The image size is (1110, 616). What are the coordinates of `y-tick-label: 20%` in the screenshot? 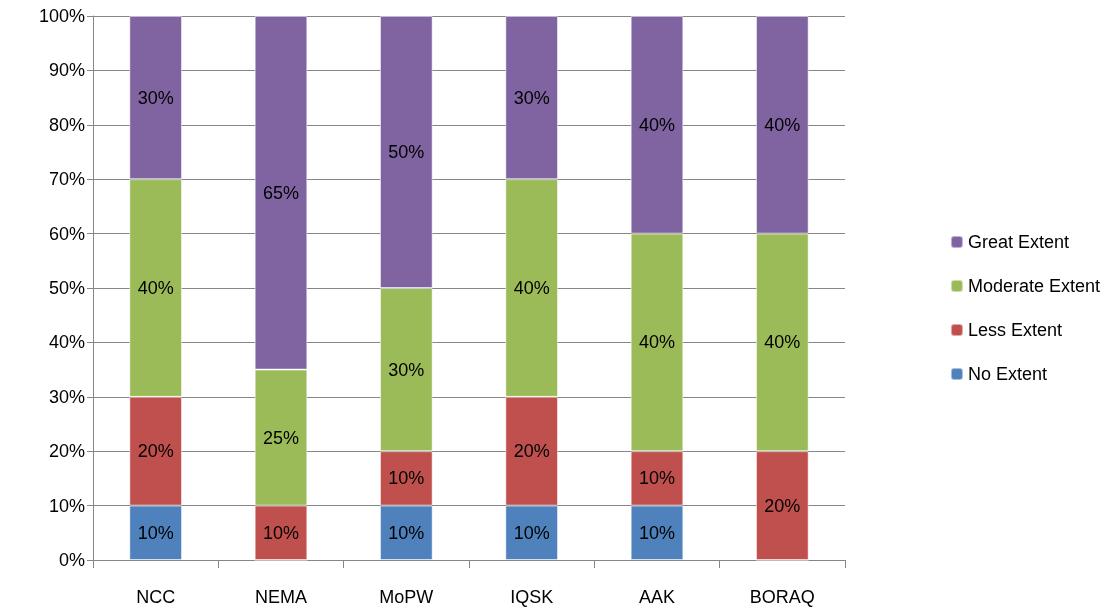 It's located at (66, 451).